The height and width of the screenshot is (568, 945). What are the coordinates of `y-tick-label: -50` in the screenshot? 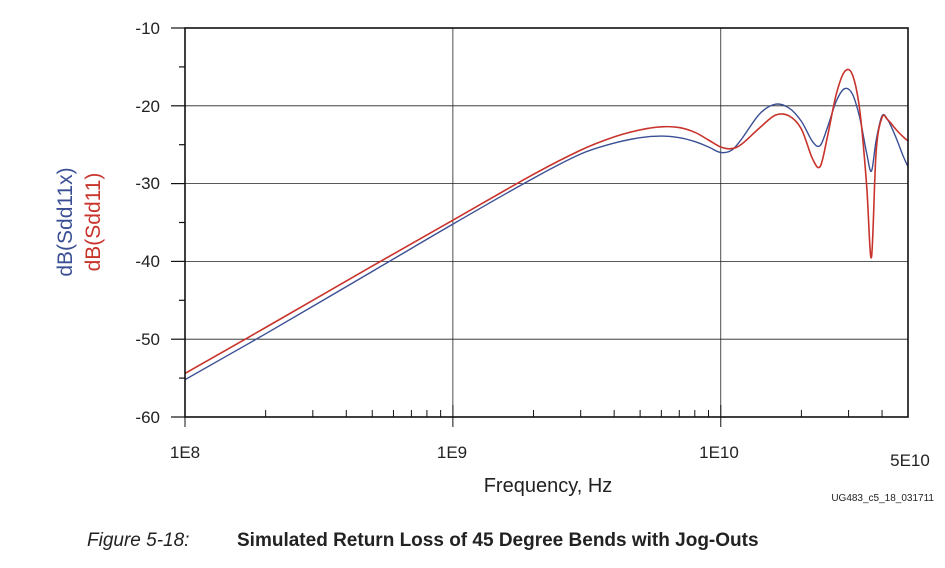 It's located at (147, 339).